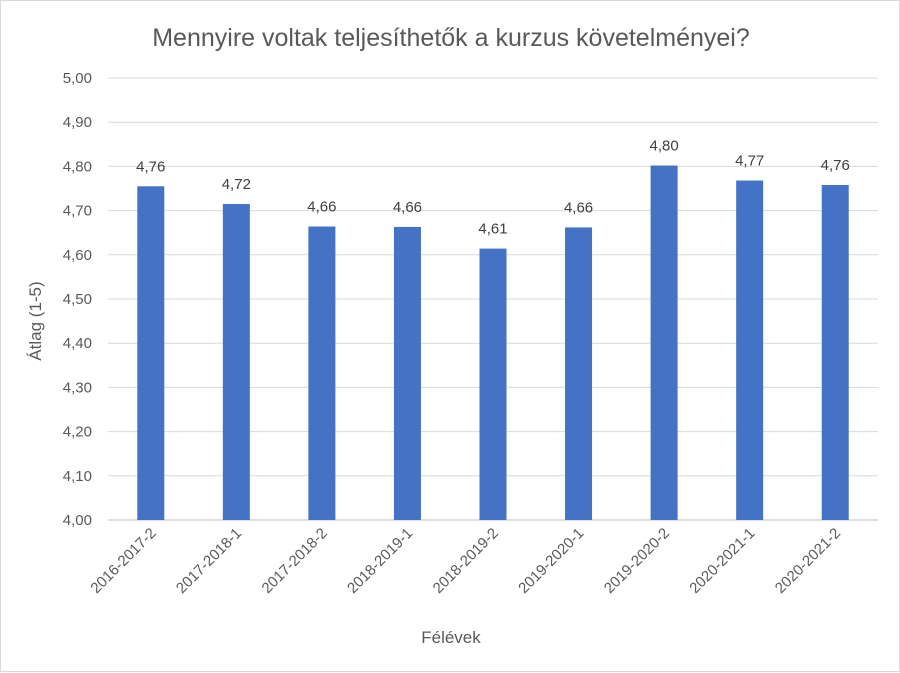 This screenshot has height=673, width=900. What do you see at coordinates (637, 561) in the screenshot?
I see `x-tick-label: 2019-2020-2` at bounding box center [637, 561].